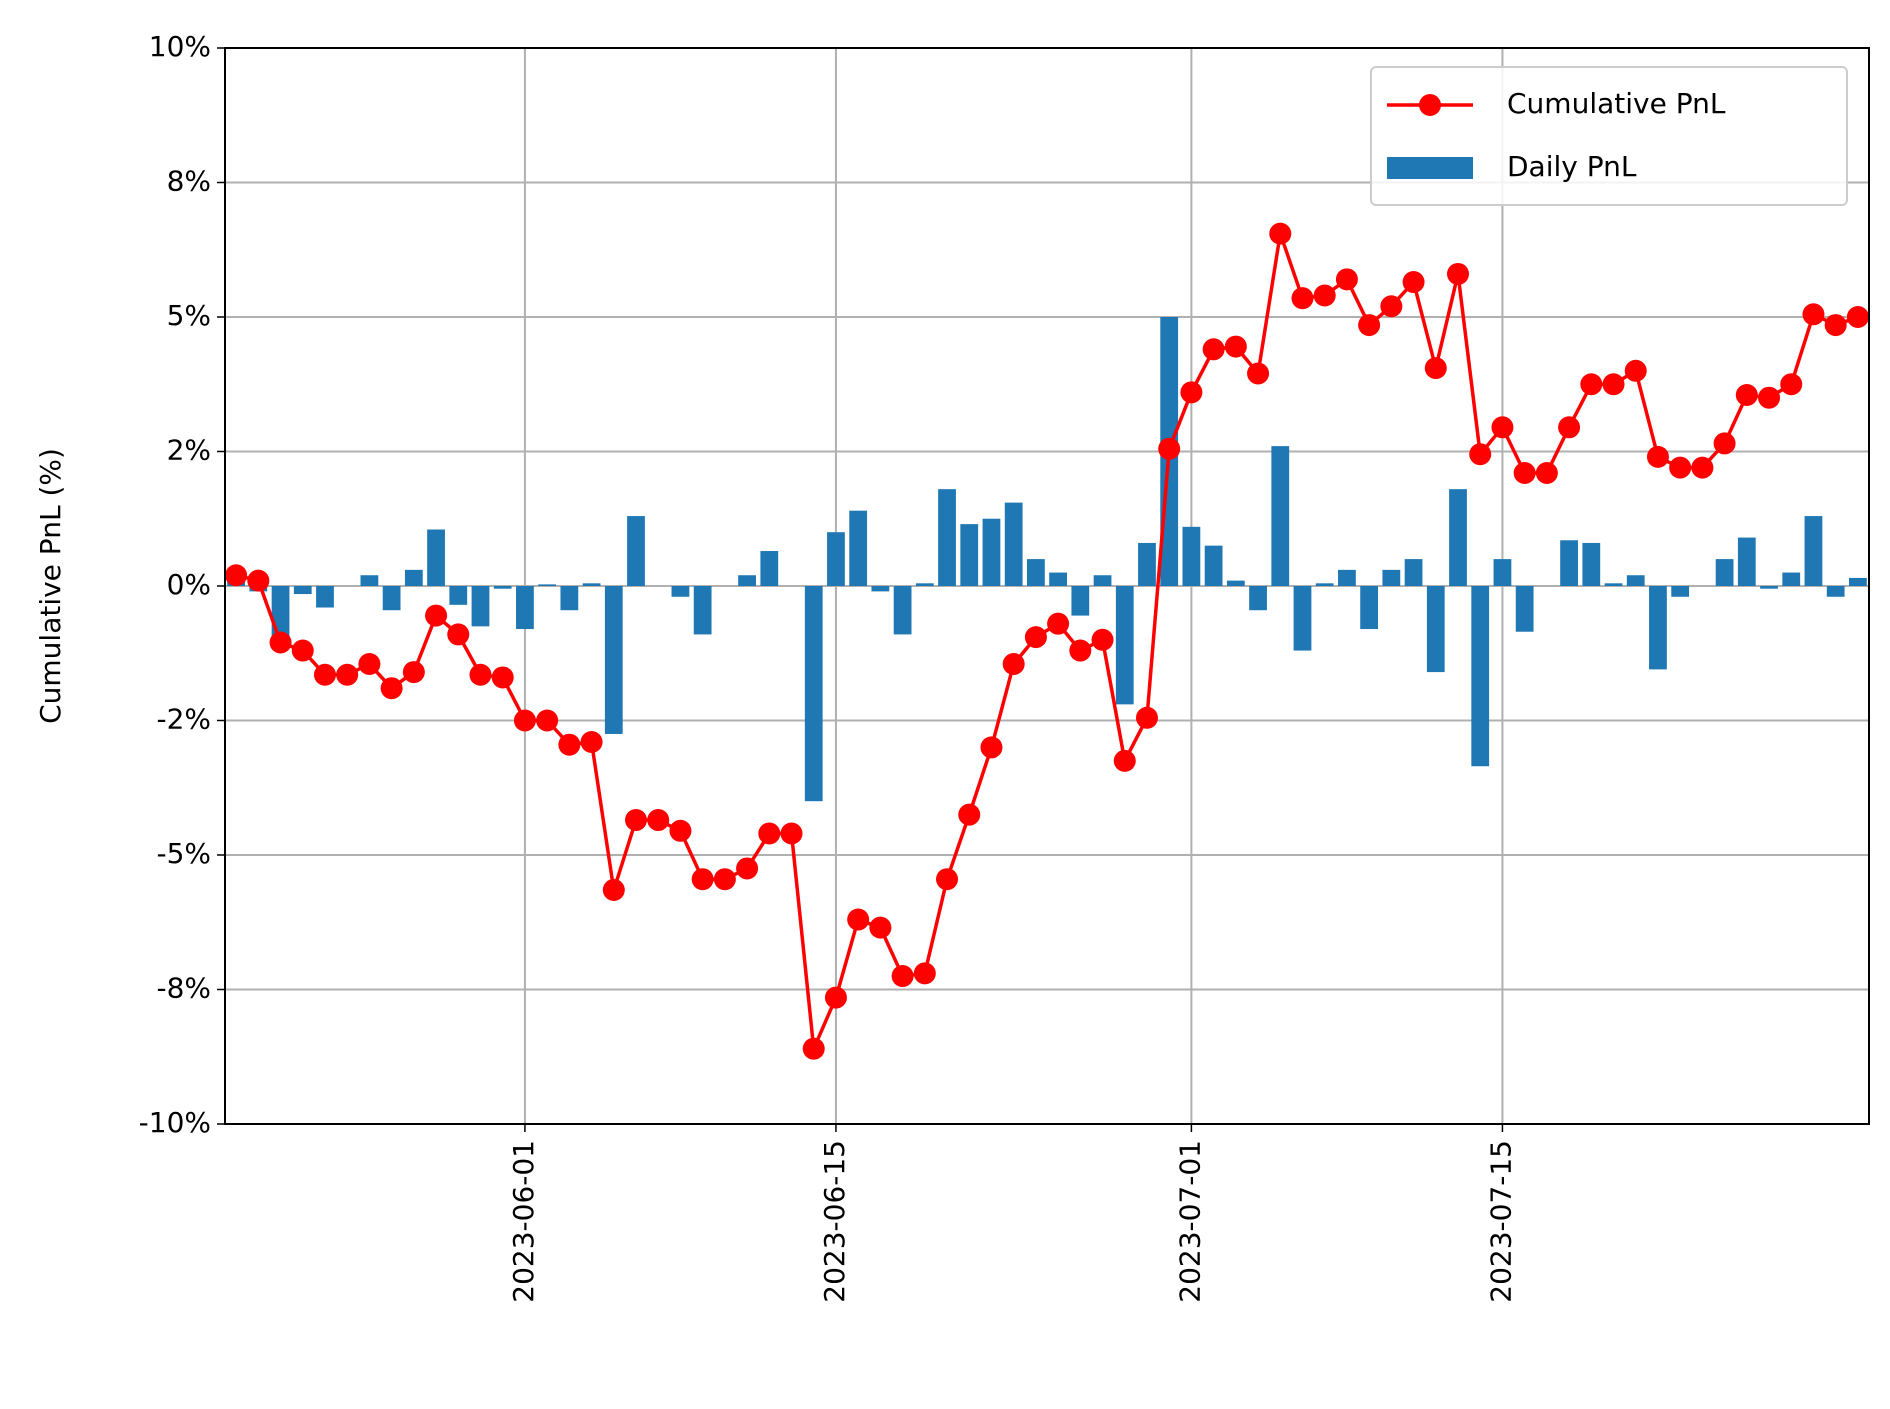 The width and height of the screenshot is (1890, 1409). What do you see at coordinates (1609, 136) in the screenshot?
I see `legend-box` at bounding box center [1609, 136].